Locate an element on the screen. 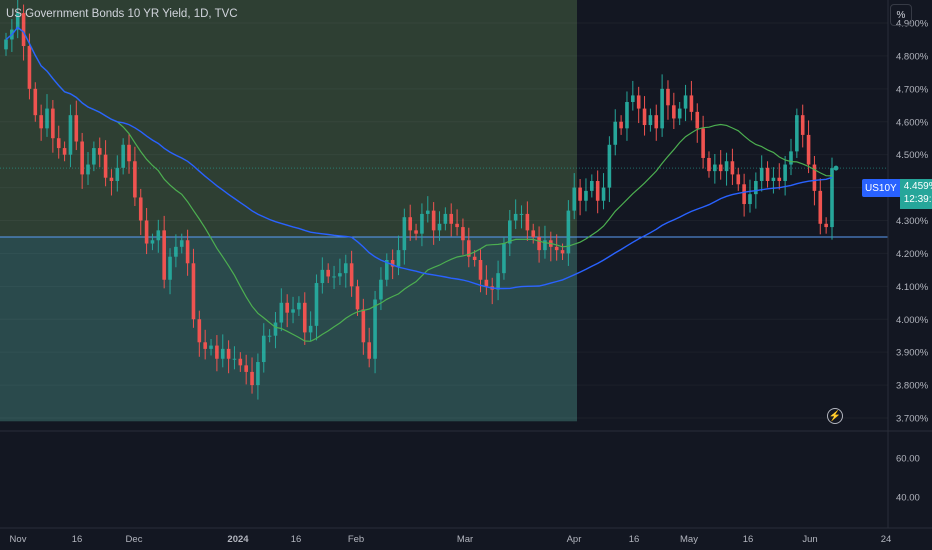 Image resolution: width=932 pixels, height=550 pixels. y-tick-label: 4.100% is located at coordinates (912, 287).